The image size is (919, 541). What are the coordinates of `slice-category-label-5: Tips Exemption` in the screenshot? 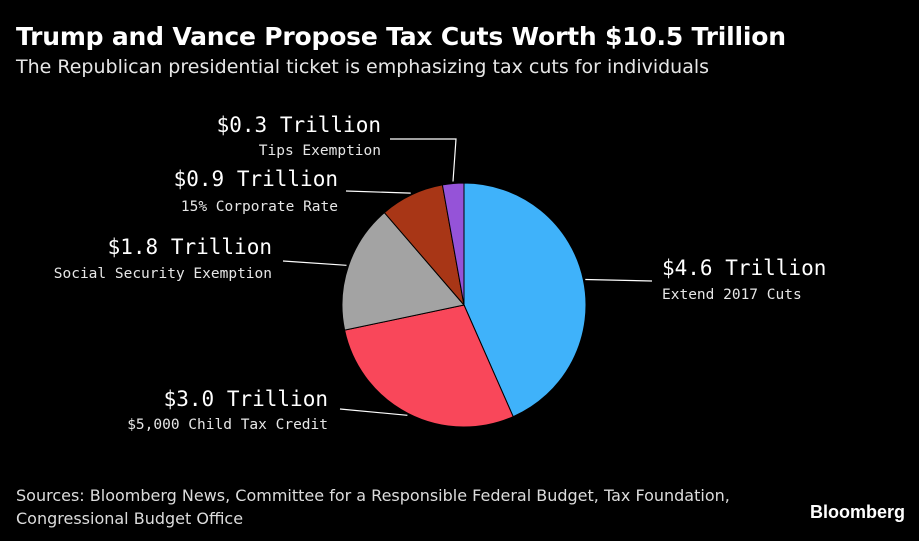 It's located at (320, 151).